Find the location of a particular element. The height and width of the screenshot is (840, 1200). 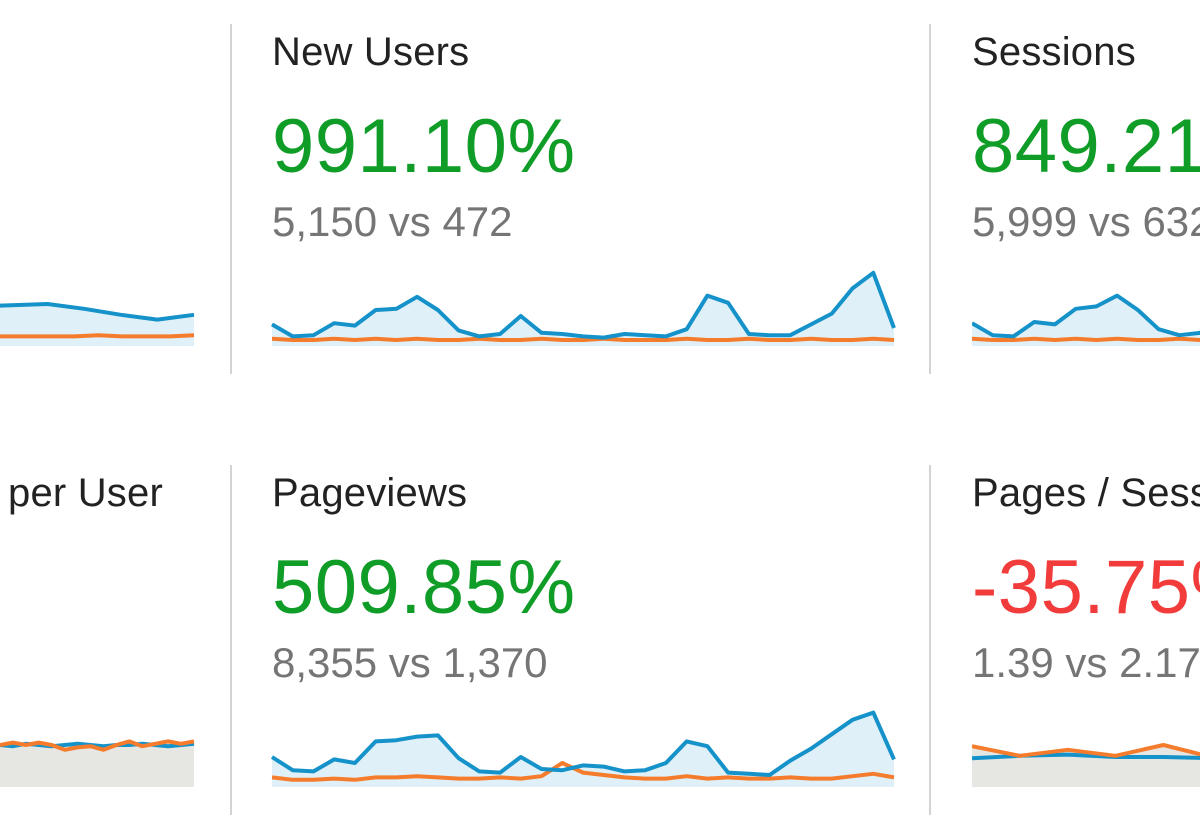

metric-comparison: 5,999 vs 632 is located at coordinates (1086, 221).